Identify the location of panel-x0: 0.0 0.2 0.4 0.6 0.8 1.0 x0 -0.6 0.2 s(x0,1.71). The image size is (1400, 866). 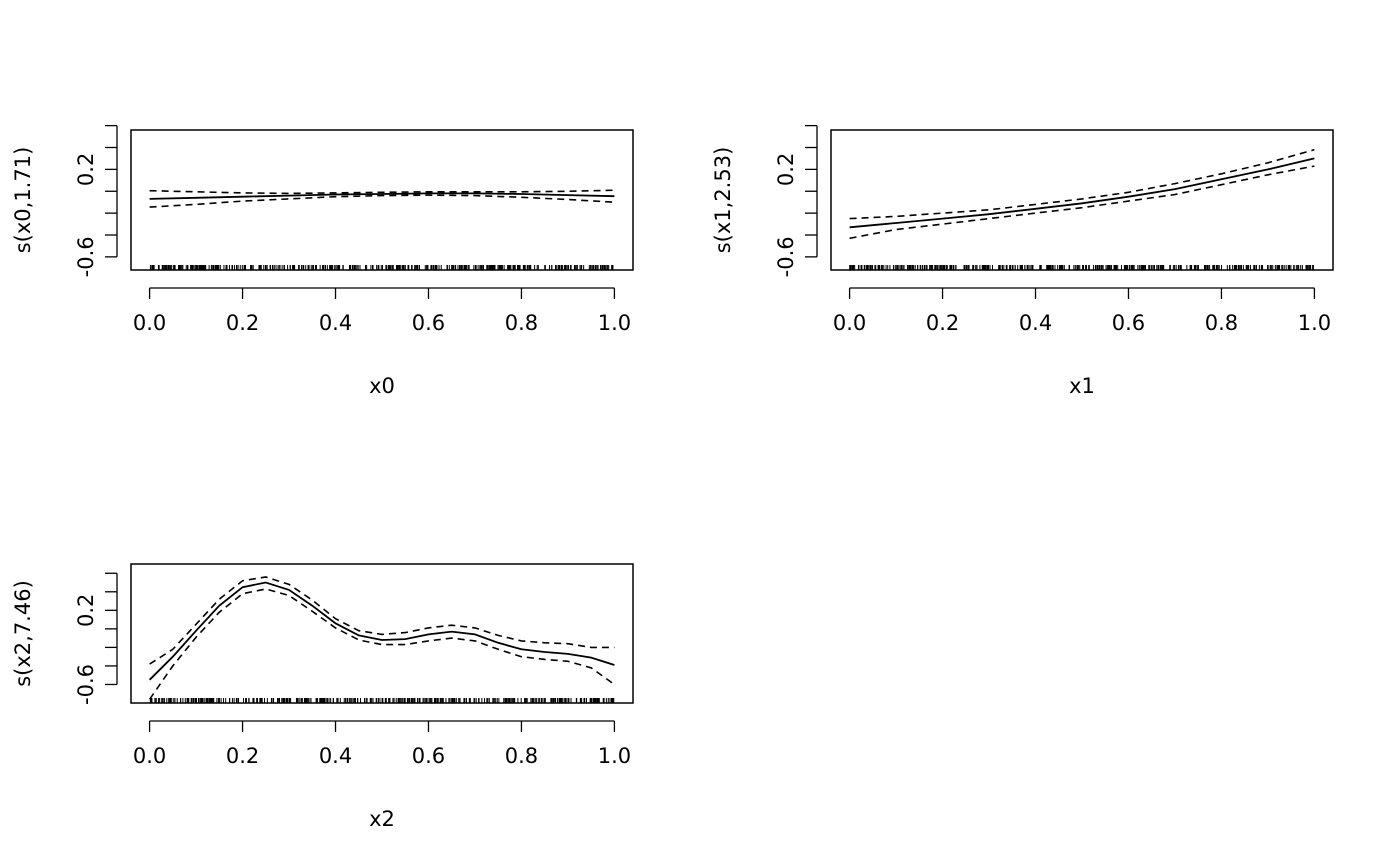
(322, 261).